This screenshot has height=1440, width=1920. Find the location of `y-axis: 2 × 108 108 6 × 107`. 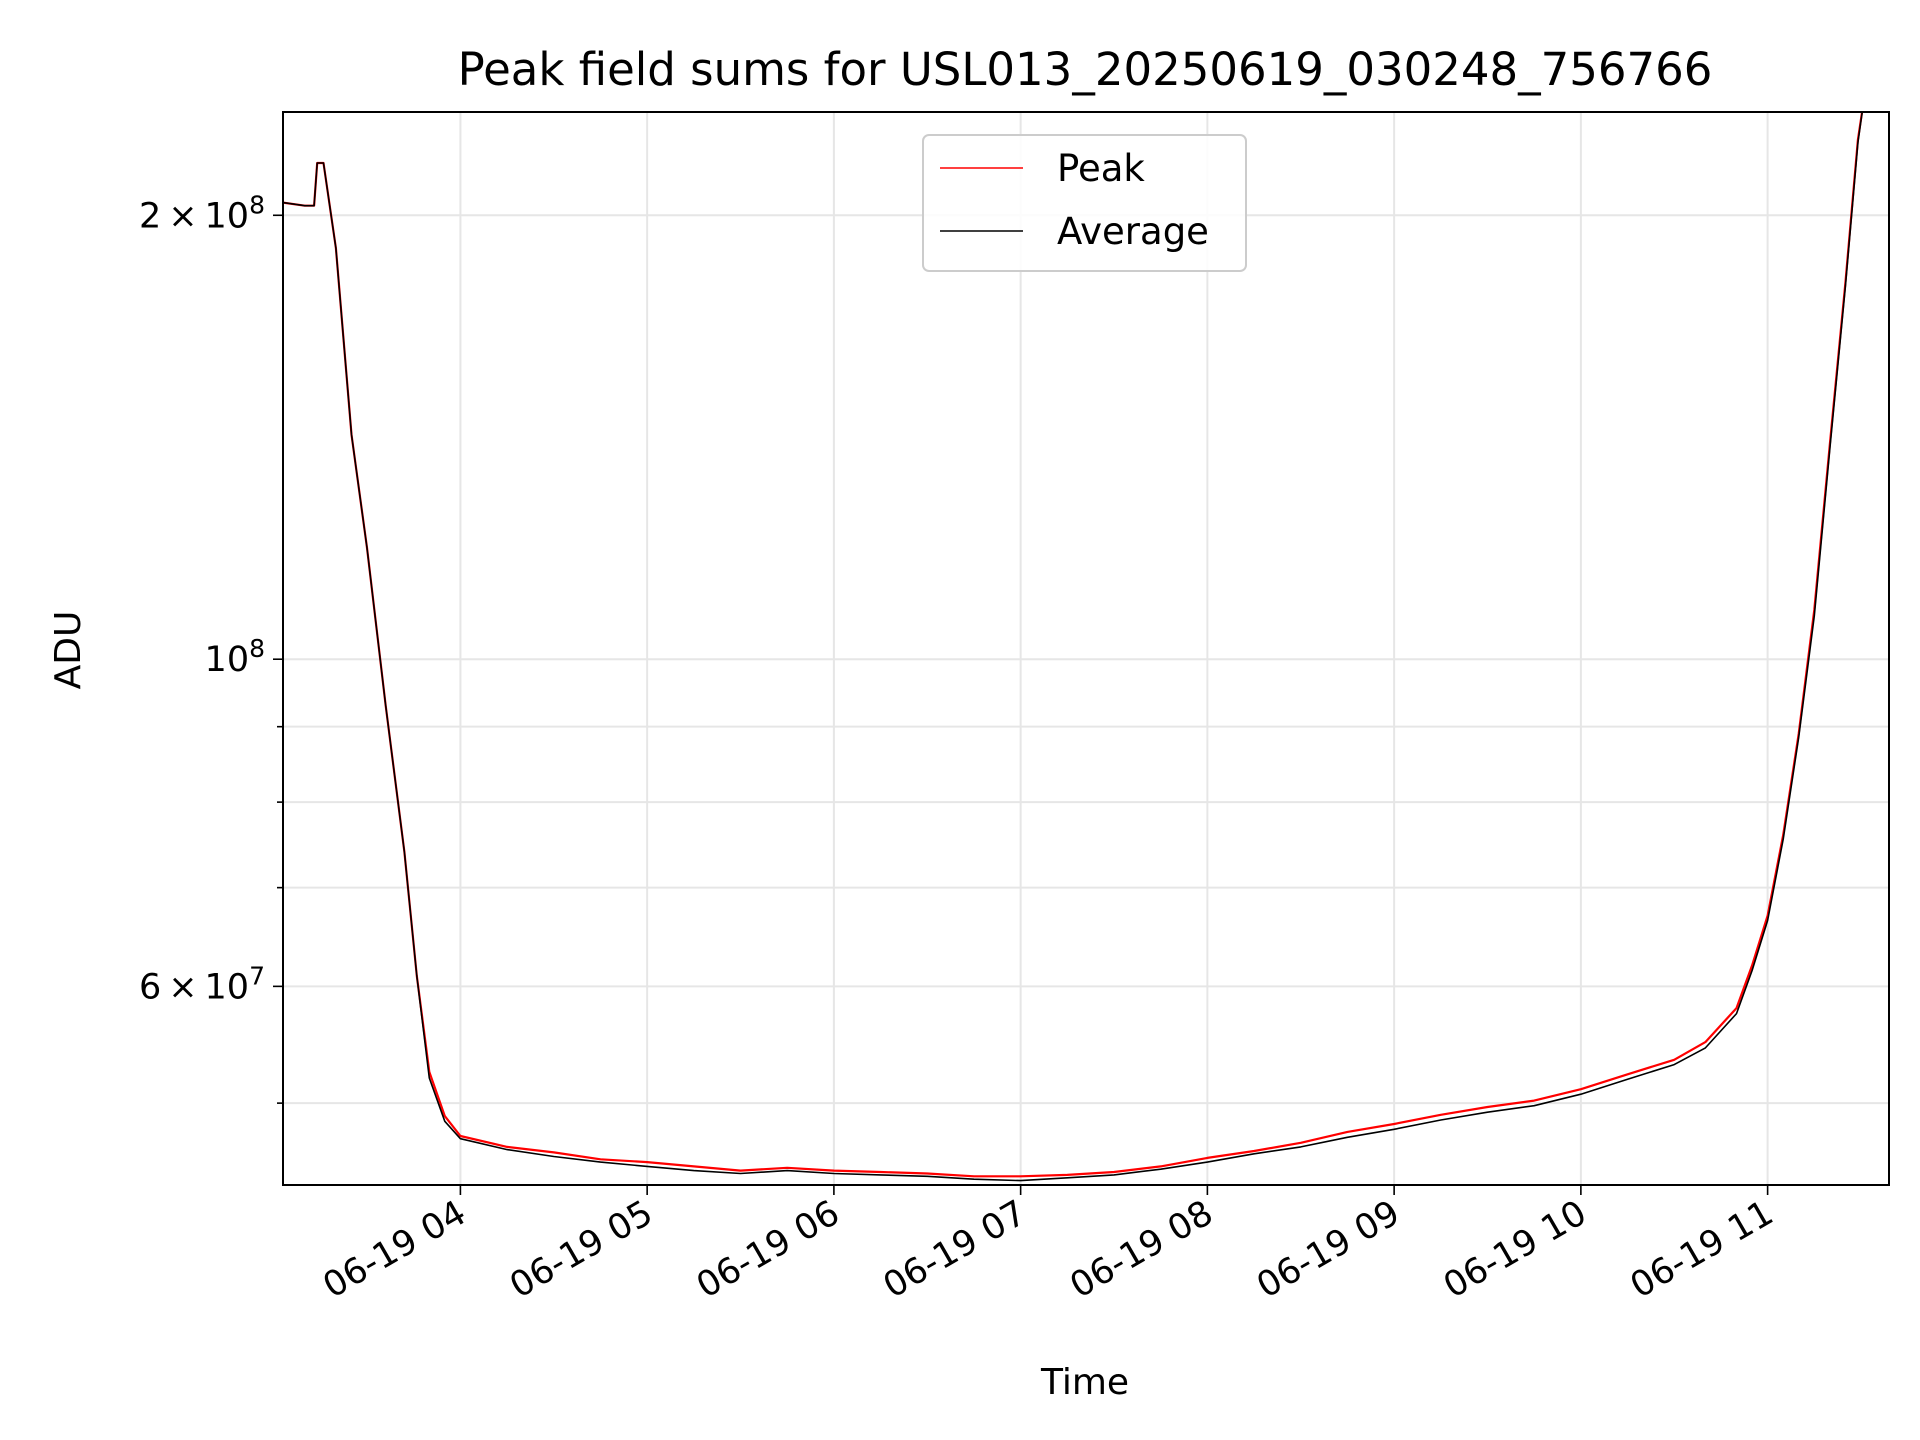

y-axis: 2 × 108 108 6 × 107 is located at coordinates (211, 647).